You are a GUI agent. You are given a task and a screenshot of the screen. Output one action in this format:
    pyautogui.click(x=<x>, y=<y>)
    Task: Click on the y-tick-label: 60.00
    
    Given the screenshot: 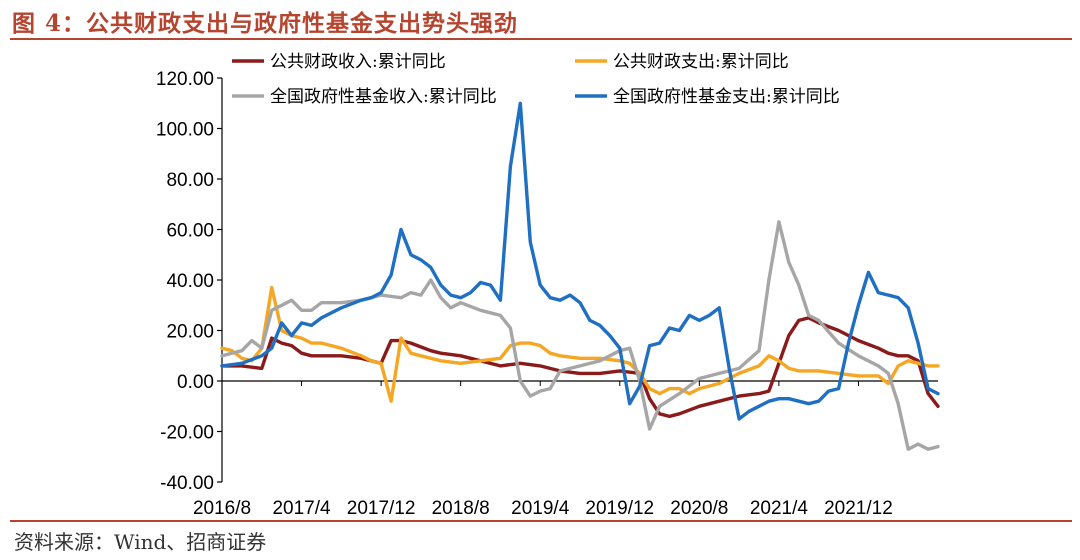 What is the action you would take?
    pyautogui.click(x=190, y=231)
    